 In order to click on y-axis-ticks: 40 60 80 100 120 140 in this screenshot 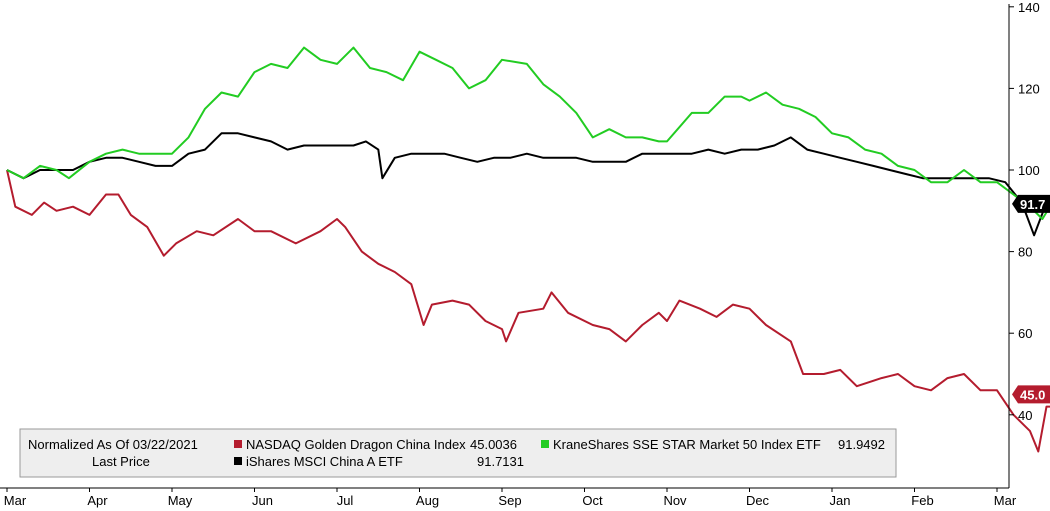, I will do `click(1024, 211)`.